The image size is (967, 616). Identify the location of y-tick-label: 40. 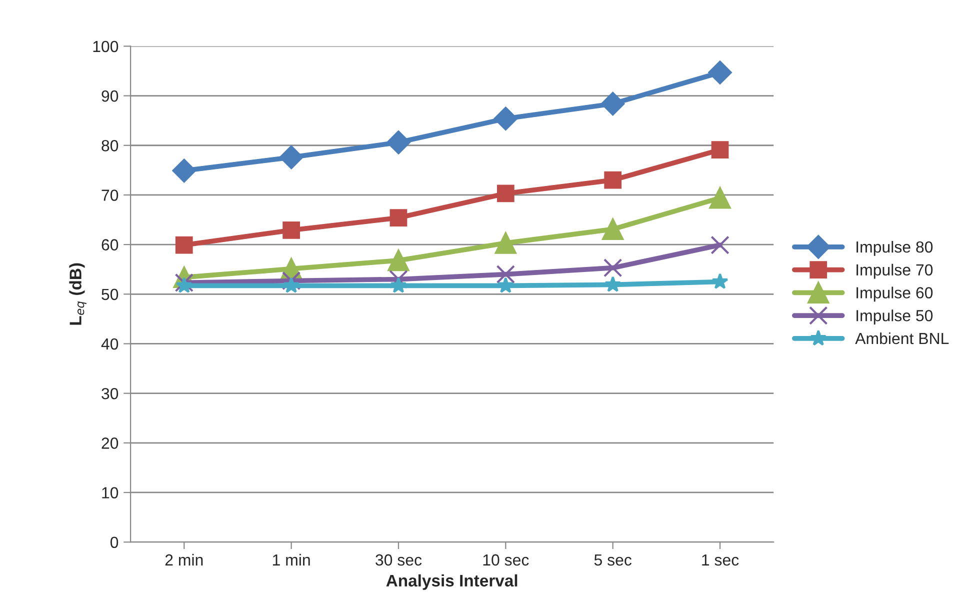
(109, 344).